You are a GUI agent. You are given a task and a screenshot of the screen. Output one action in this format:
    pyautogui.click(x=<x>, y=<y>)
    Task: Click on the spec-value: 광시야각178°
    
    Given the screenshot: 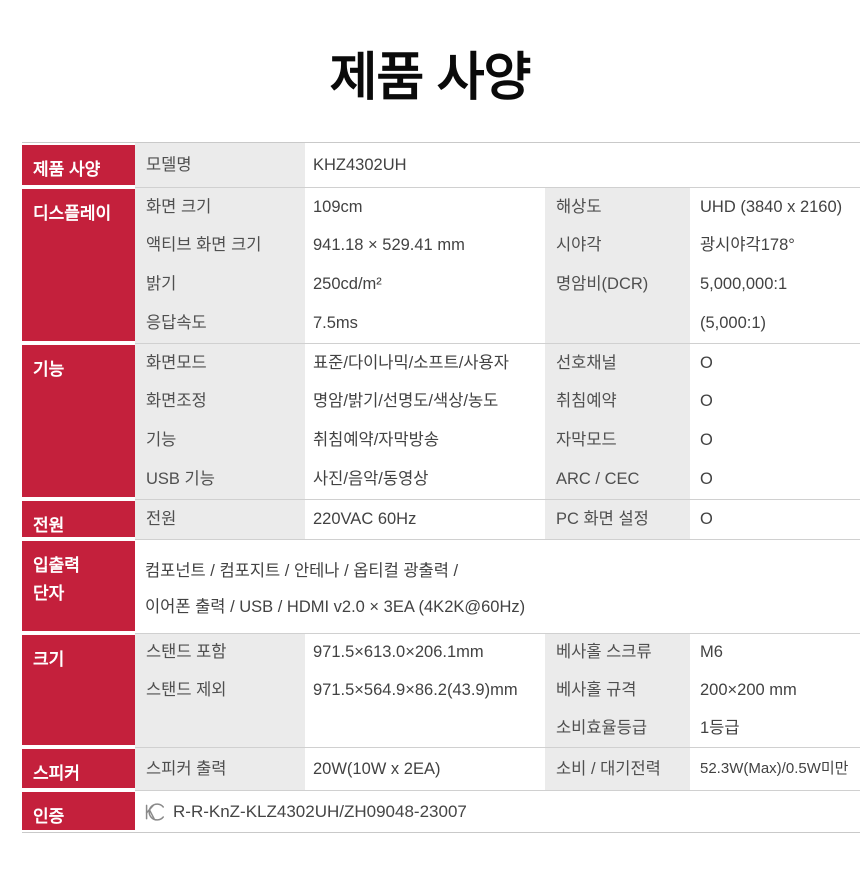 What is the action you would take?
    pyautogui.click(x=747, y=245)
    